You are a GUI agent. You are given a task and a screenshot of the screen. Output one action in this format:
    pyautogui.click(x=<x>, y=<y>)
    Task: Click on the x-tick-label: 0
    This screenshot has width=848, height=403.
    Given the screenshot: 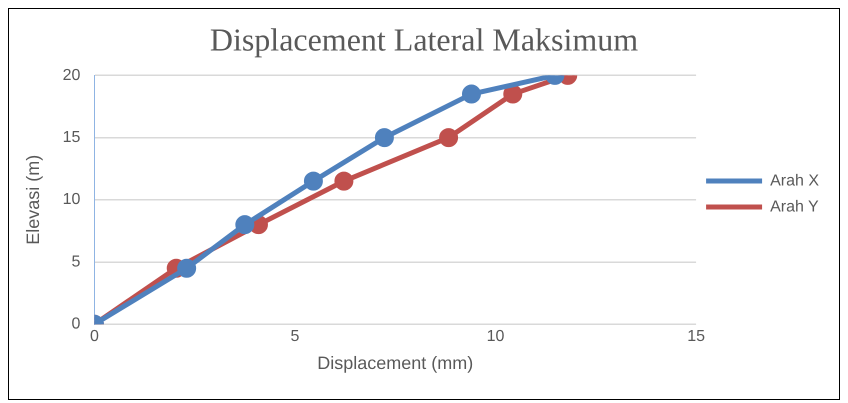 What is the action you would take?
    pyautogui.click(x=94, y=337)
    